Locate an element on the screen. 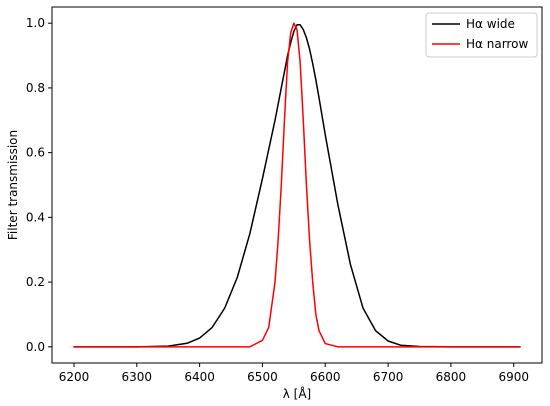 The image size is (550, 406). x-tick-label-4: 6600 is located at coordinates (325, 377).